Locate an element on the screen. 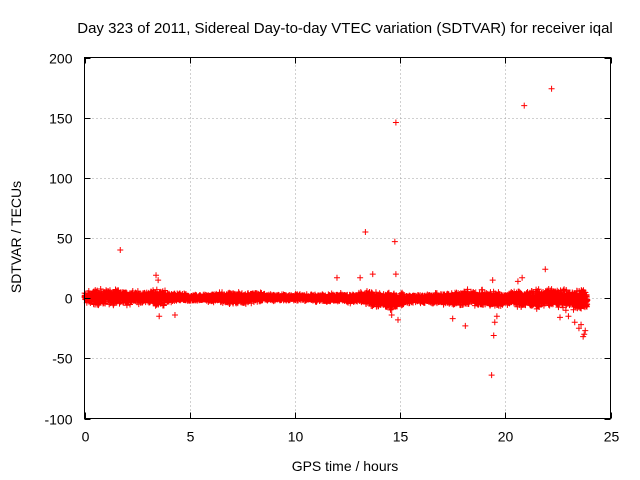 This screenshot has height=480, width=640. y-tick-label: 0 is located at coordinates (69, 299).